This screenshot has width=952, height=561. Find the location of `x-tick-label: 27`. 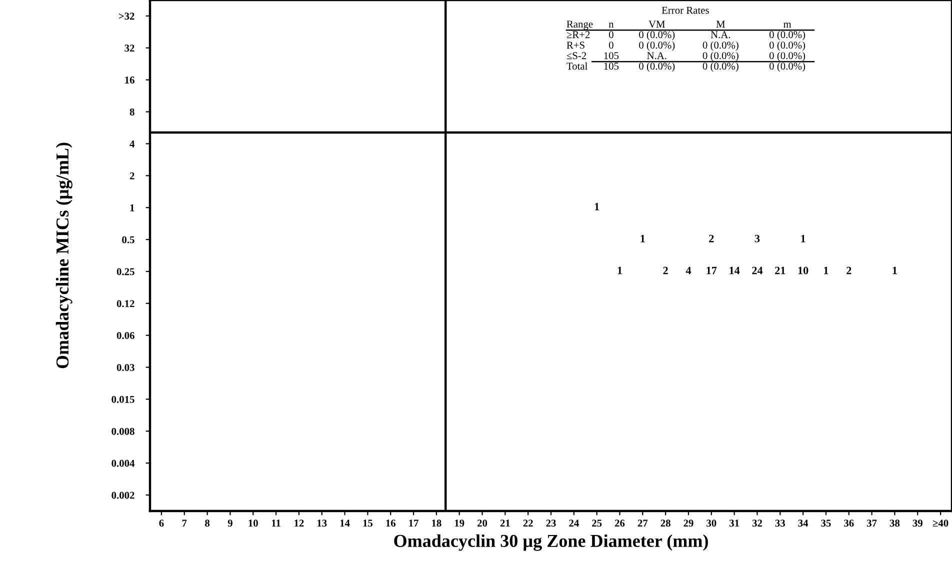

x-tick-label: 27 is located at coordinates (643, 523).